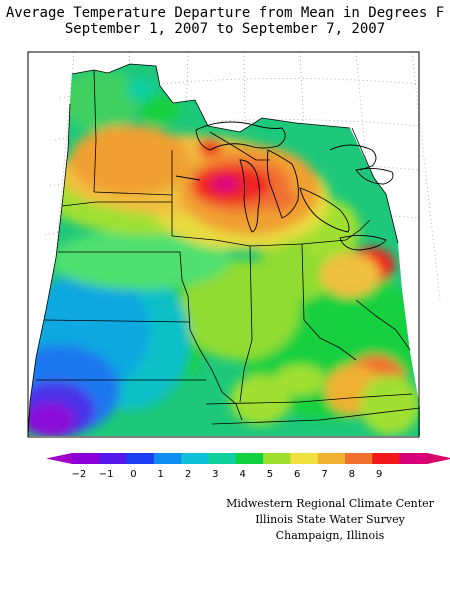  Describe the element at coordinates (438, 458) in the screenshot. I see `legend-right-arrow` at that location.